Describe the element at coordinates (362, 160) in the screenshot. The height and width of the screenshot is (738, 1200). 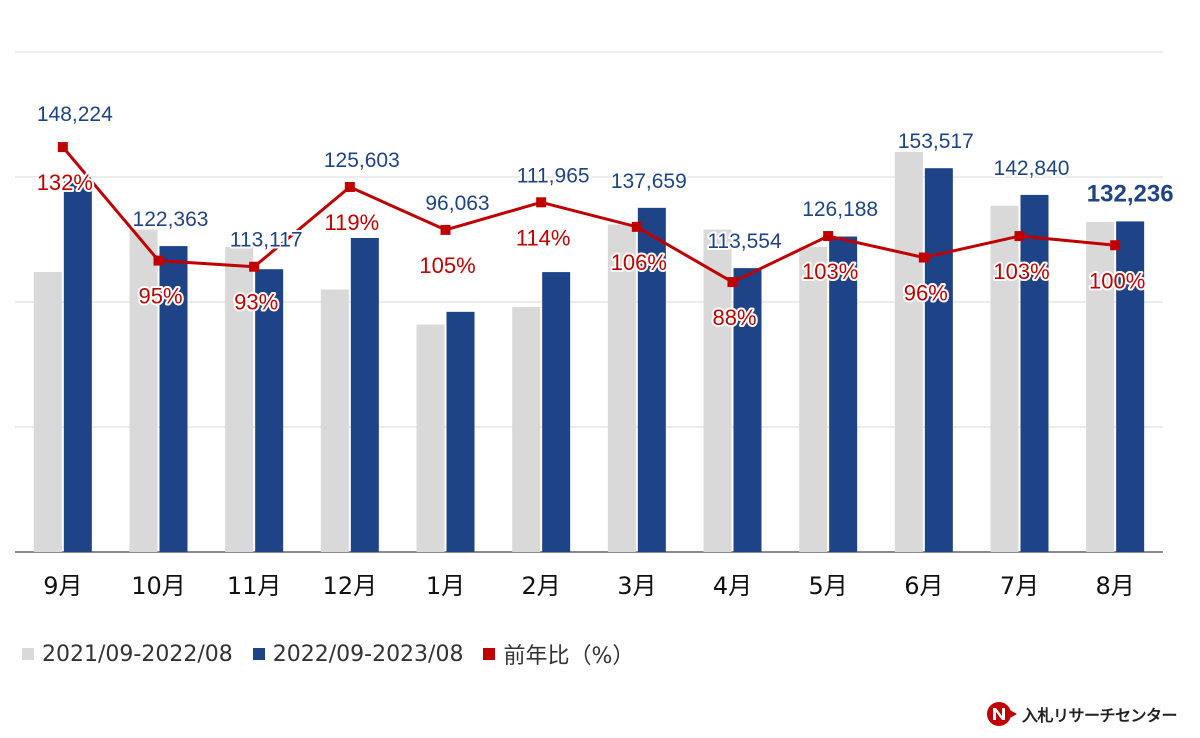
I see `bar-value-label: 125,603` at that location.